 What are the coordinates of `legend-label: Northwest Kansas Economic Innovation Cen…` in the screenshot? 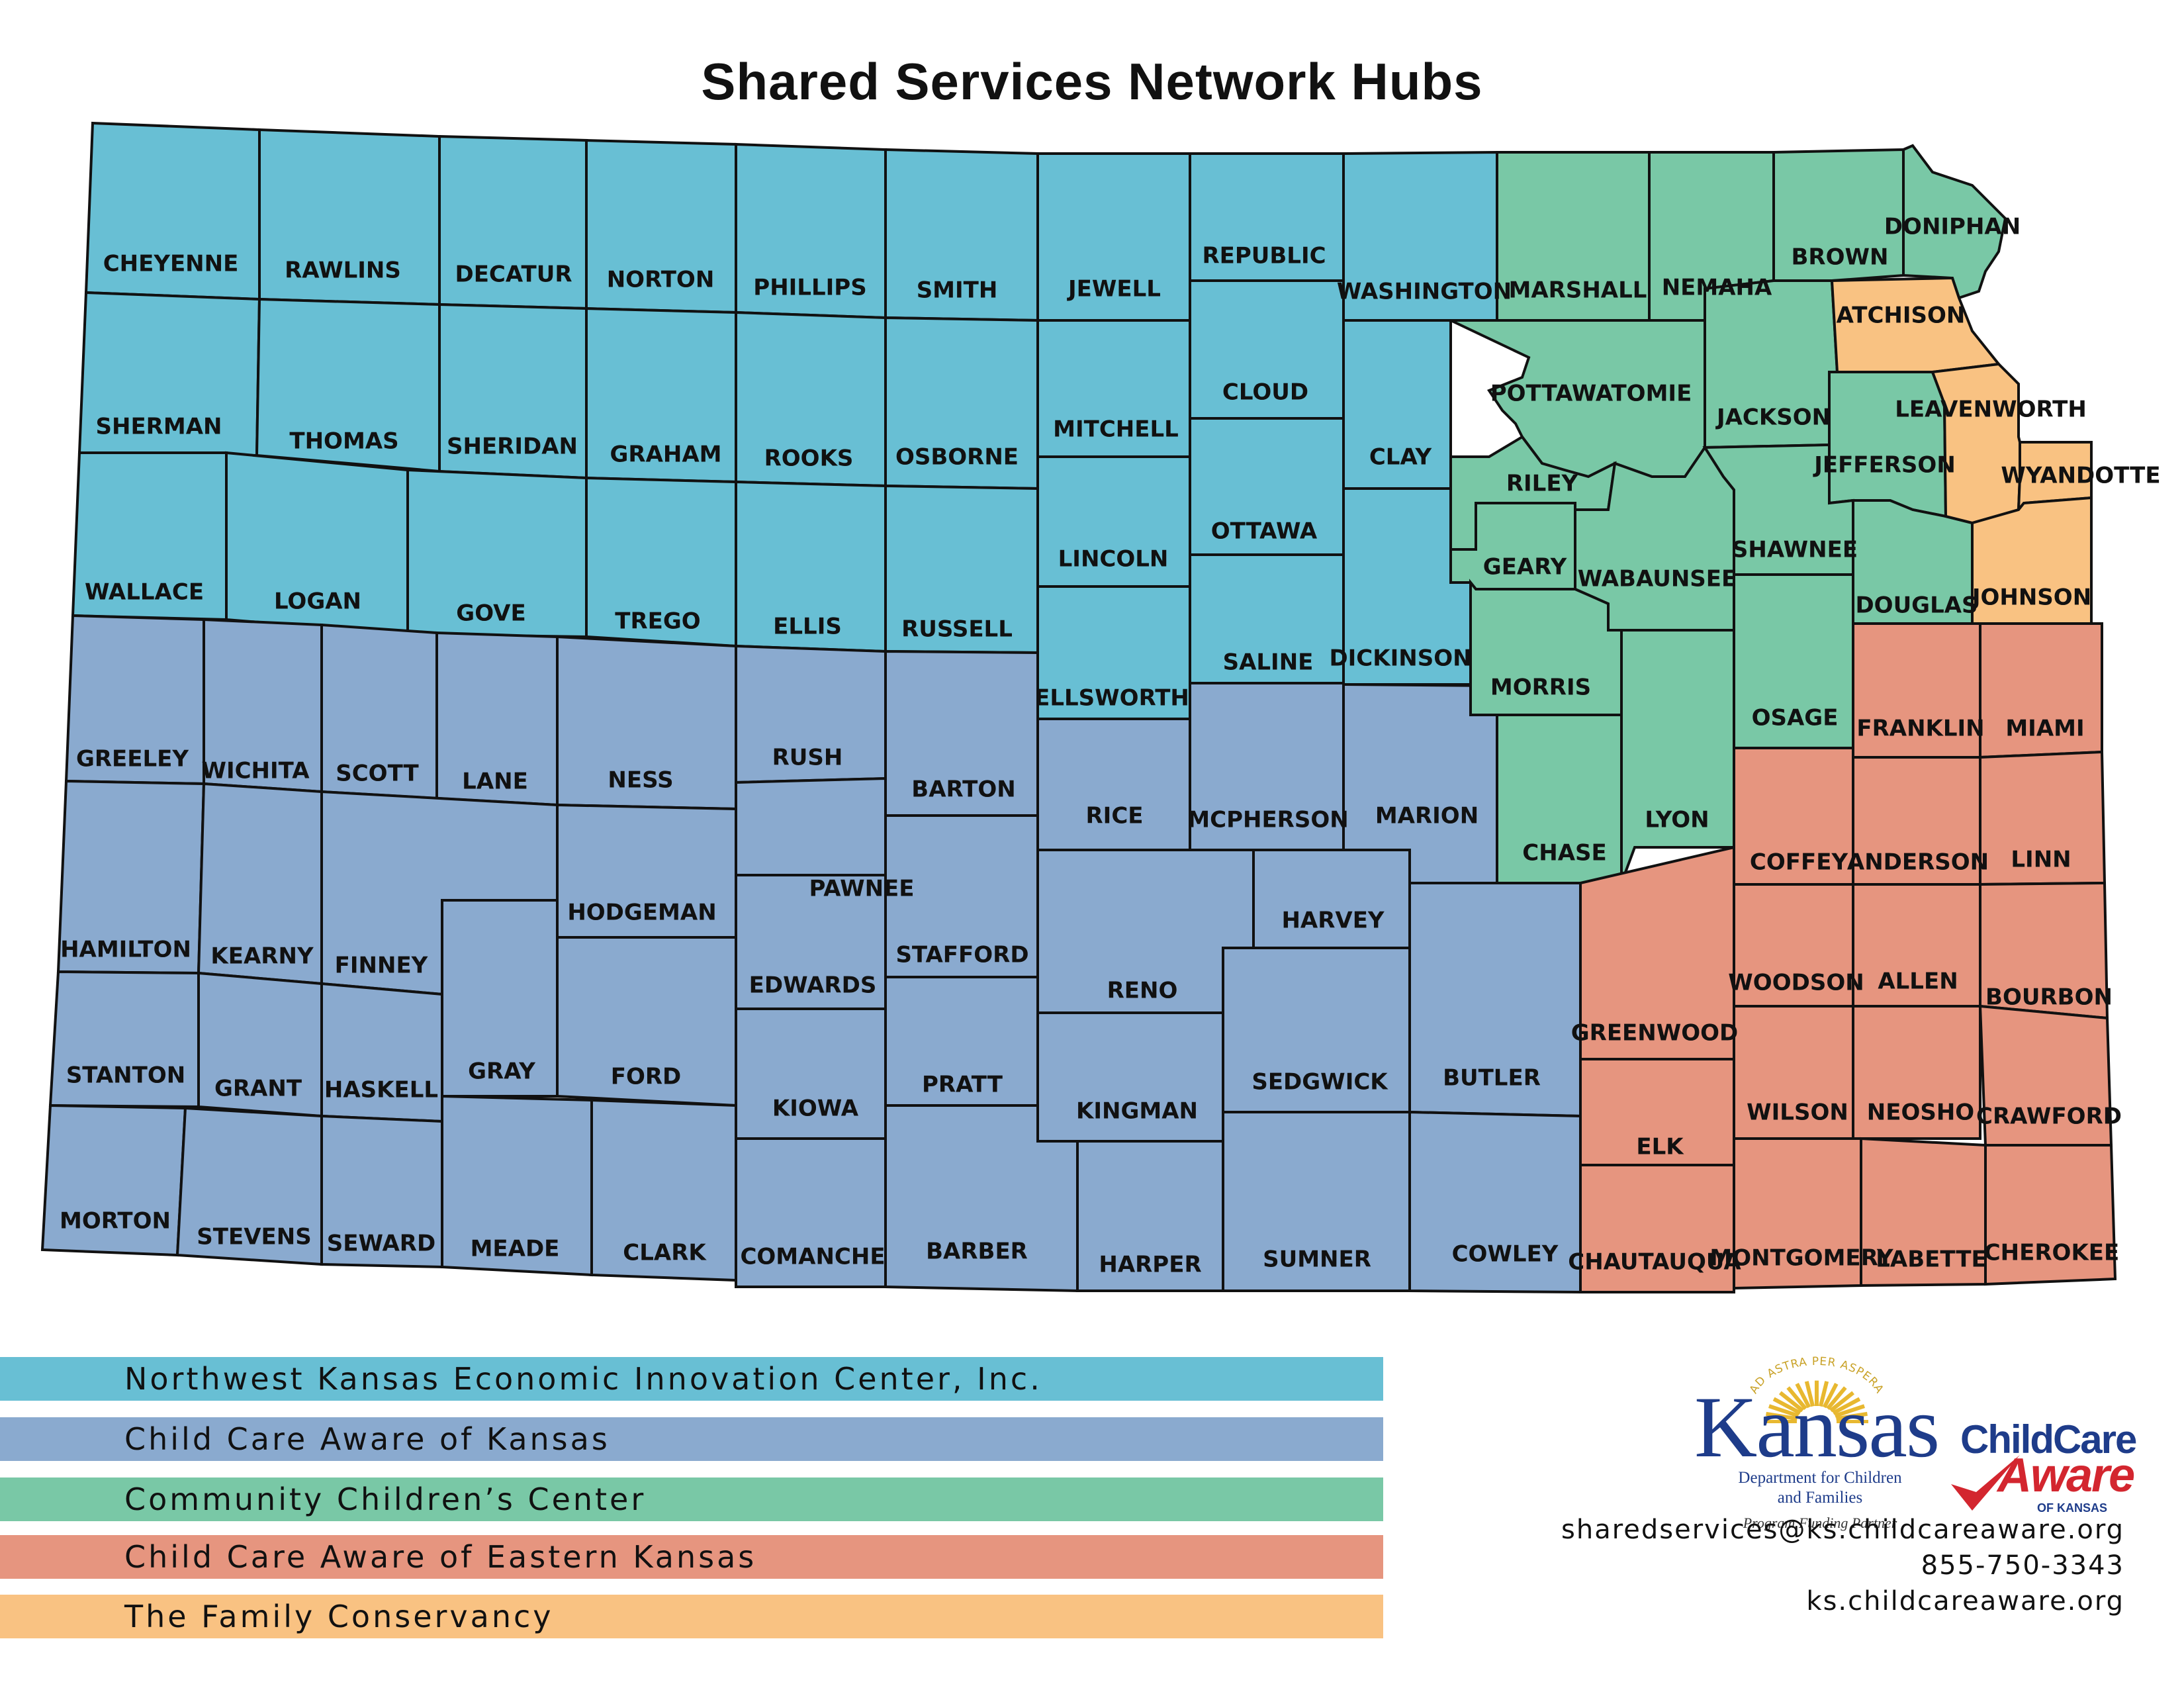 It's located at (583, 1379).